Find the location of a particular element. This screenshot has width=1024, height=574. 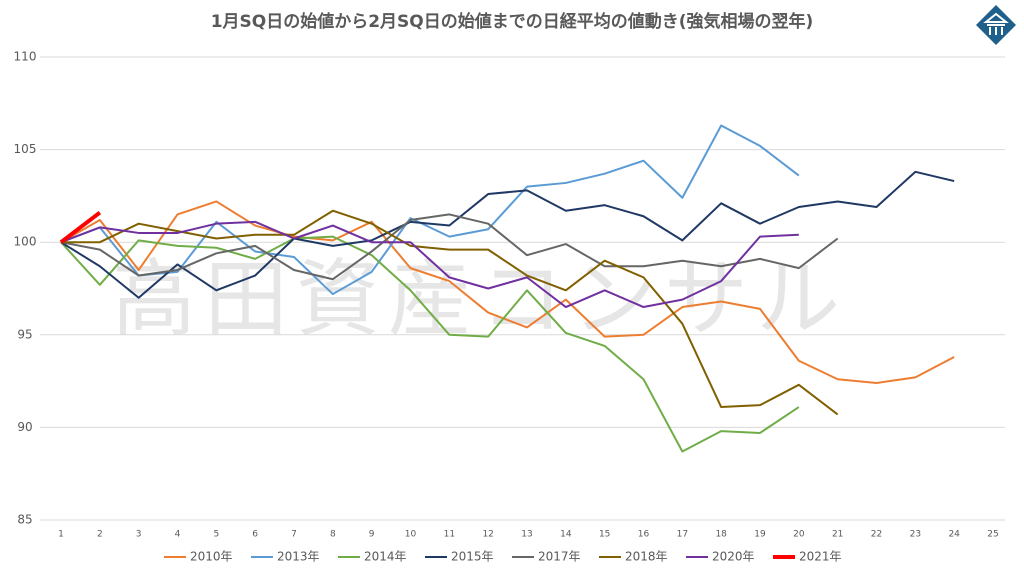

x-tick-label: 24 is located at coordinates (954, 535).